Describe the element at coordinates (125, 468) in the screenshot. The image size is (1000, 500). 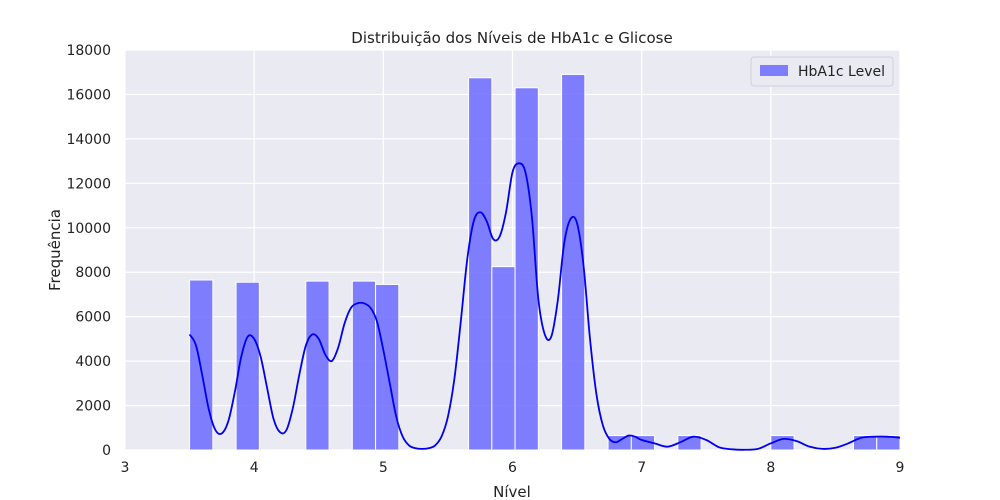
I see `x-tick-label: 3` at that location.